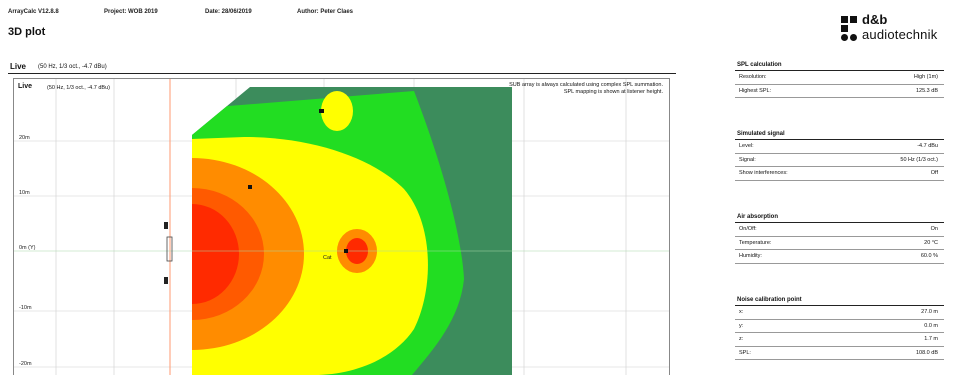 This screenshot has width=954, height=375. I want to click on row-label: Humidity:, so click(750, 256).